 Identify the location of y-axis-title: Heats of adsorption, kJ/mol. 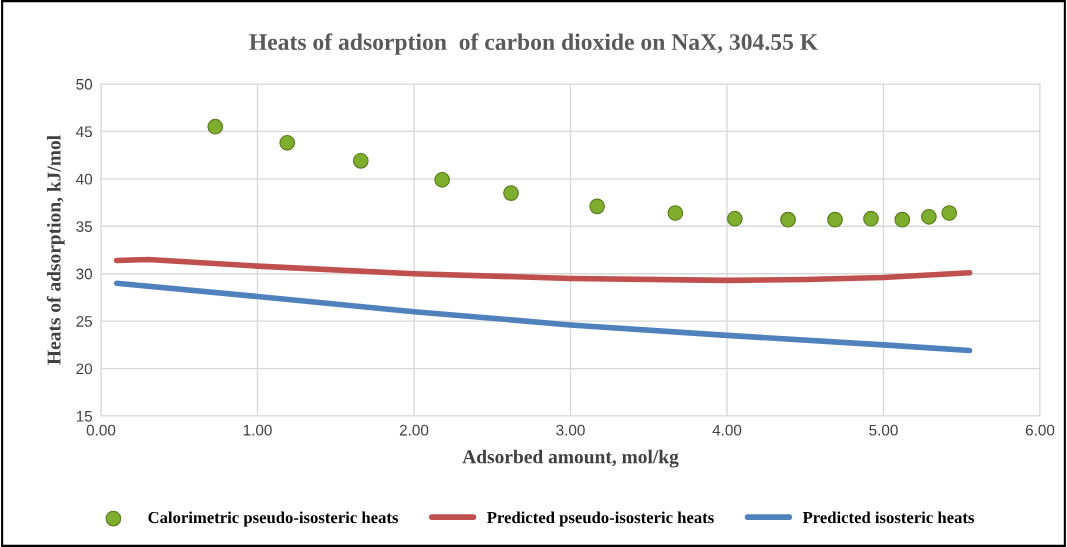
(55, 250).